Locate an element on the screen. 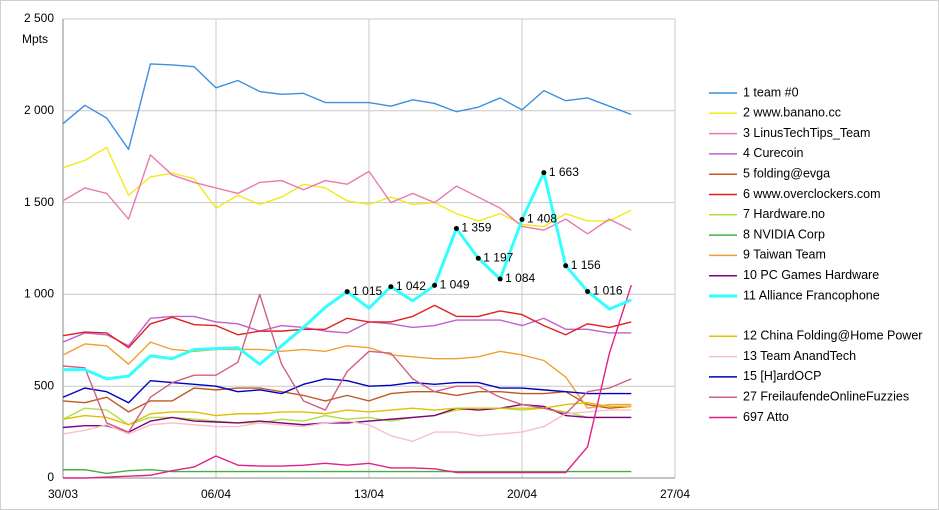  legend-label: 5 folding@evga is located at coordinates (786, 173).